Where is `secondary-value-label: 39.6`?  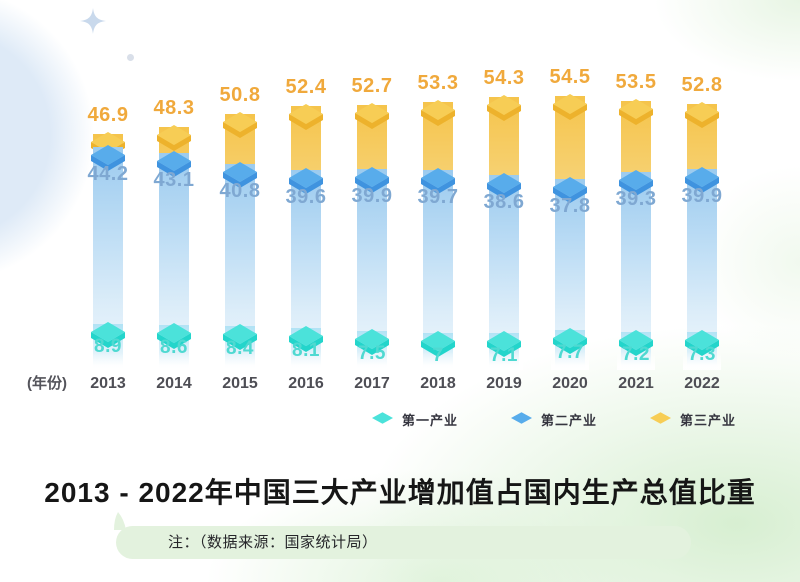 secondary-value-label: 39.6 is located at coordinates (306, 197).